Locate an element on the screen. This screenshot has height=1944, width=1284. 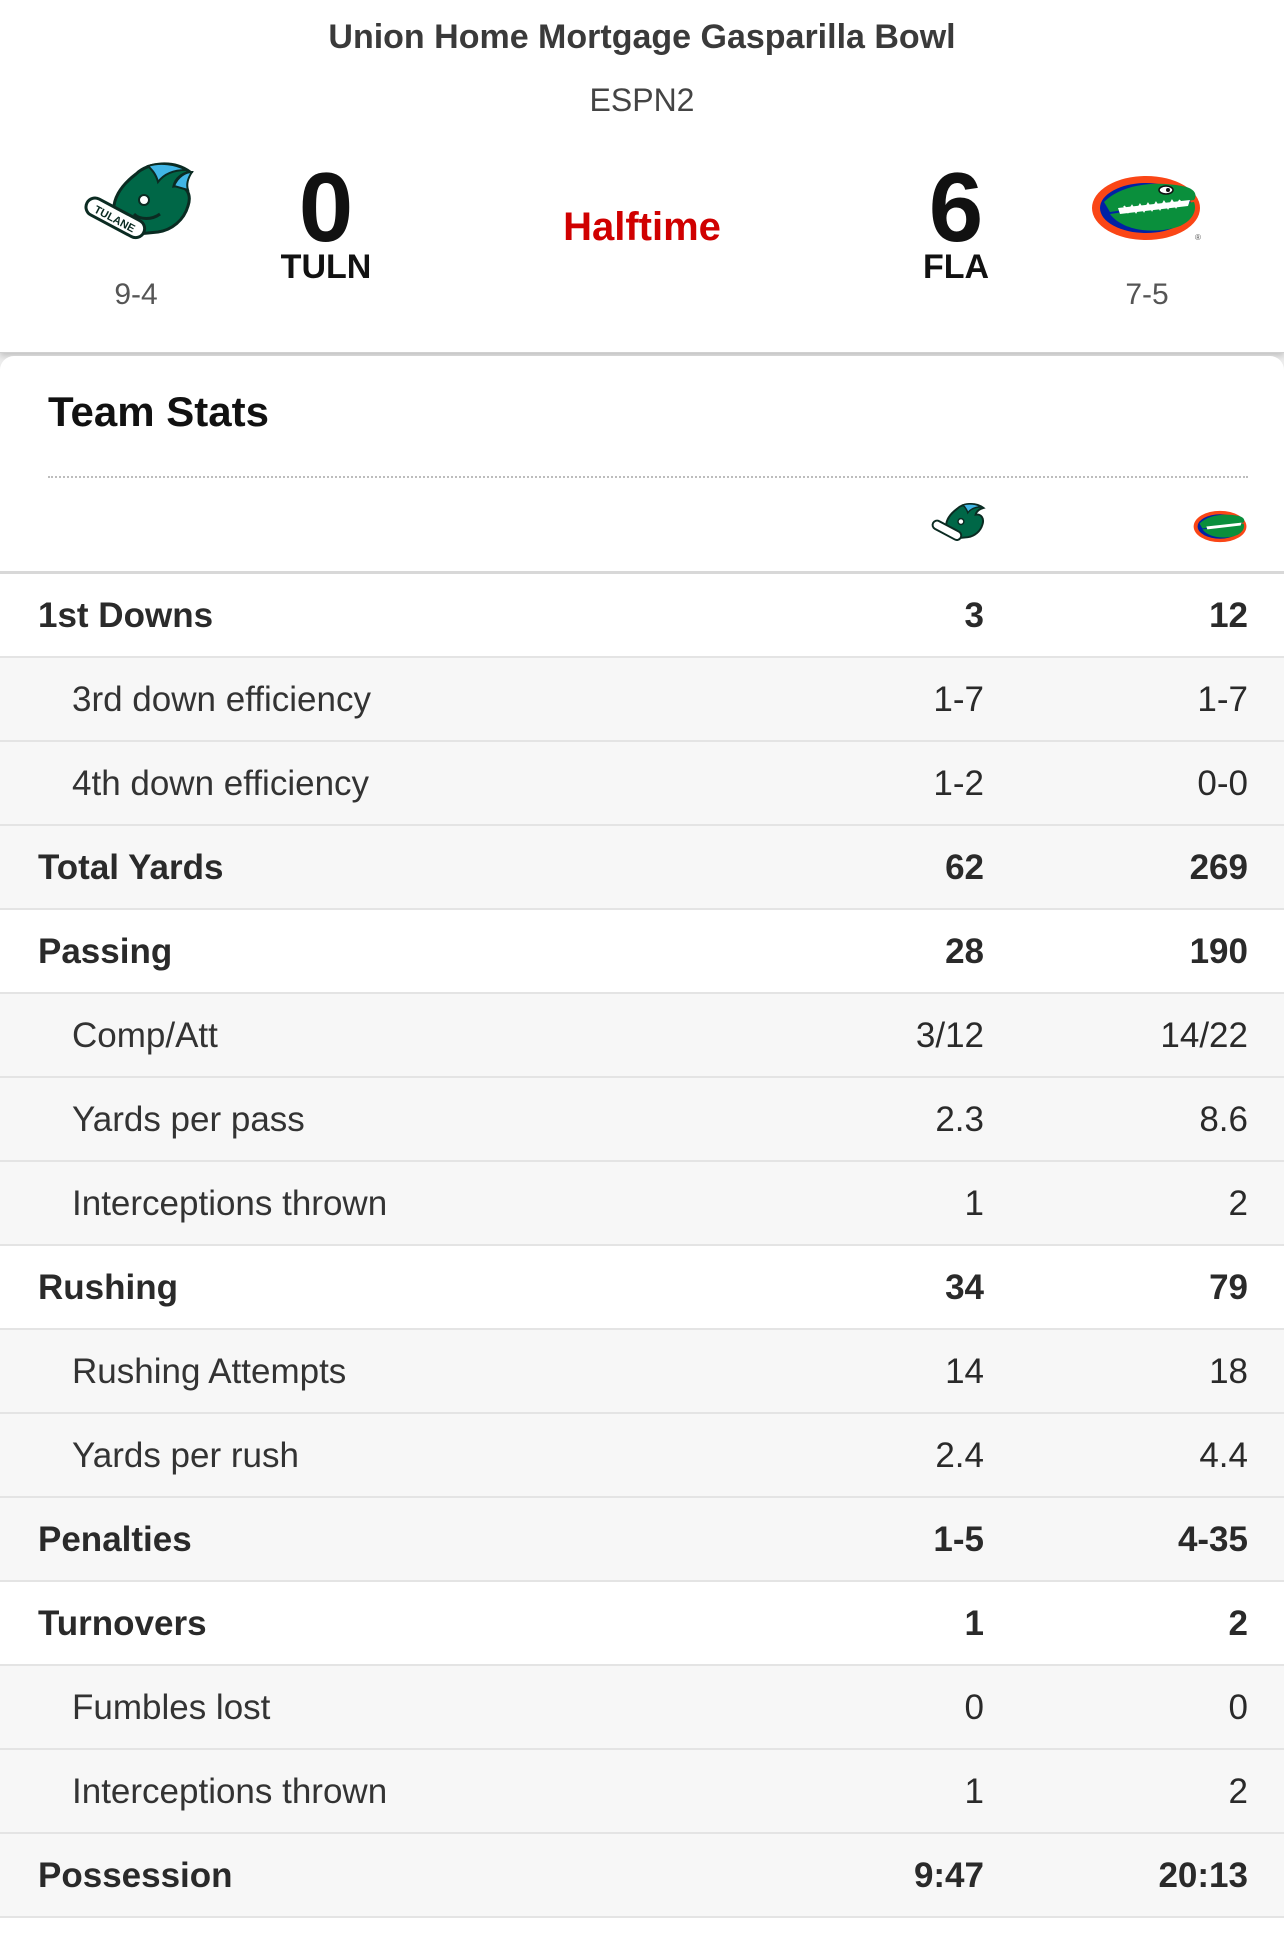
tulane-logo-svg: TULANE is located at coordinates (139, 201).